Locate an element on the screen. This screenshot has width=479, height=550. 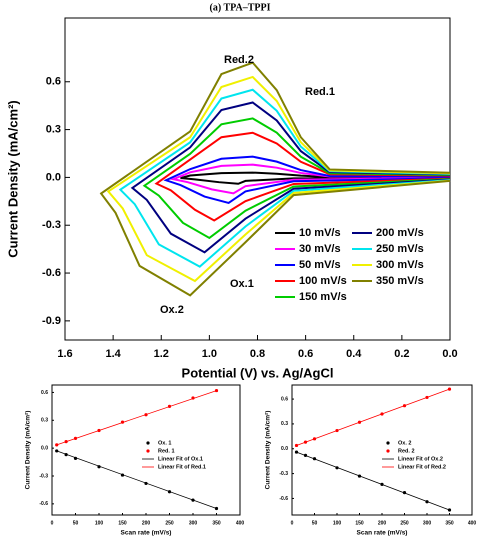
x-tick-label: 1.2 is located at coordinates (161, 354).